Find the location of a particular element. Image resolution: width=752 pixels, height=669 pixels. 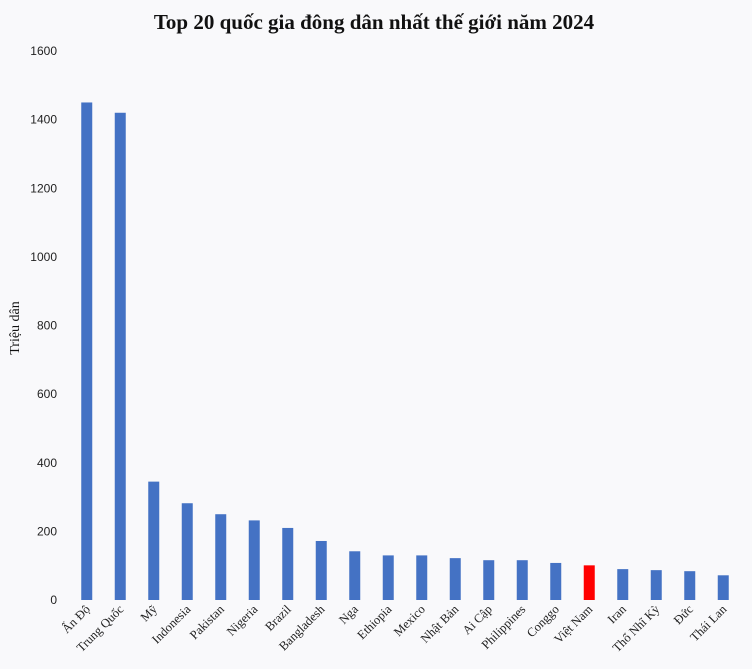

y-tick-label: 1400 is located at coordinates (43, 120).